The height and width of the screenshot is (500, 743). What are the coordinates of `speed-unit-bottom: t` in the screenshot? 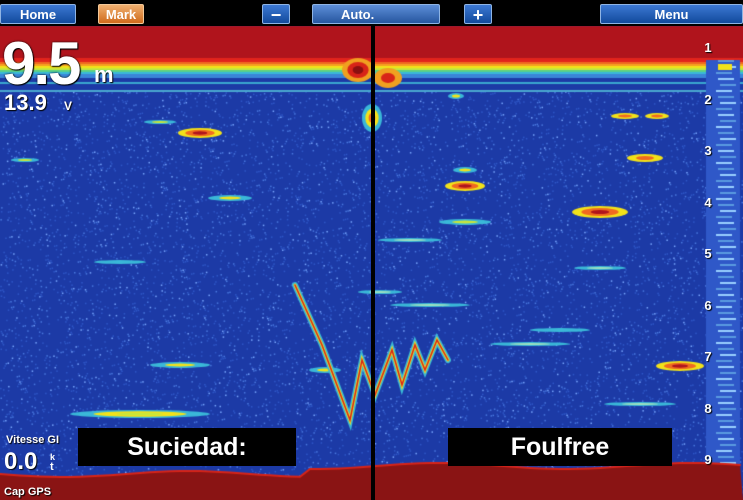 It's located at (52, 467).